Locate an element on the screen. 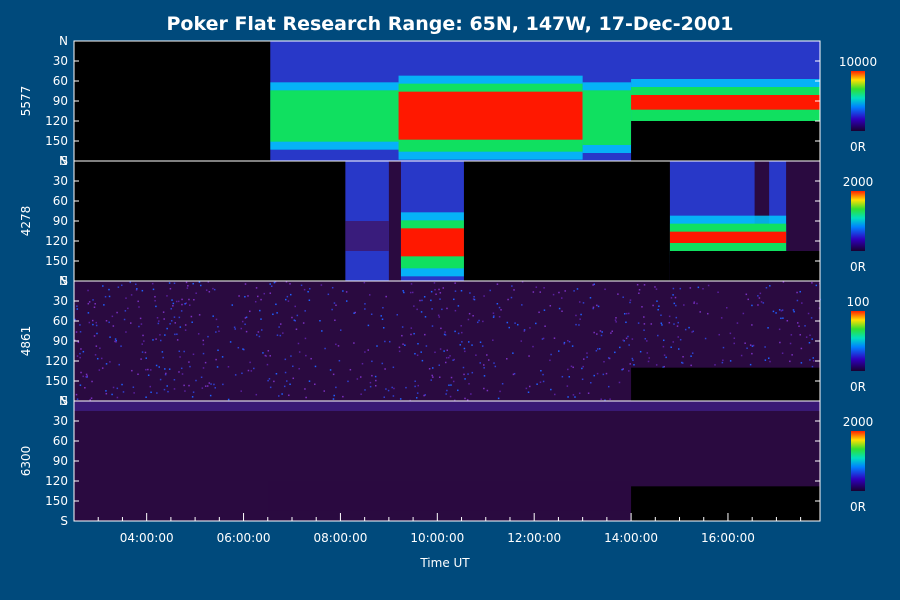 The image size is (900, 600). colorbar-max-label: 2000 is located at coordinates (858, 182).